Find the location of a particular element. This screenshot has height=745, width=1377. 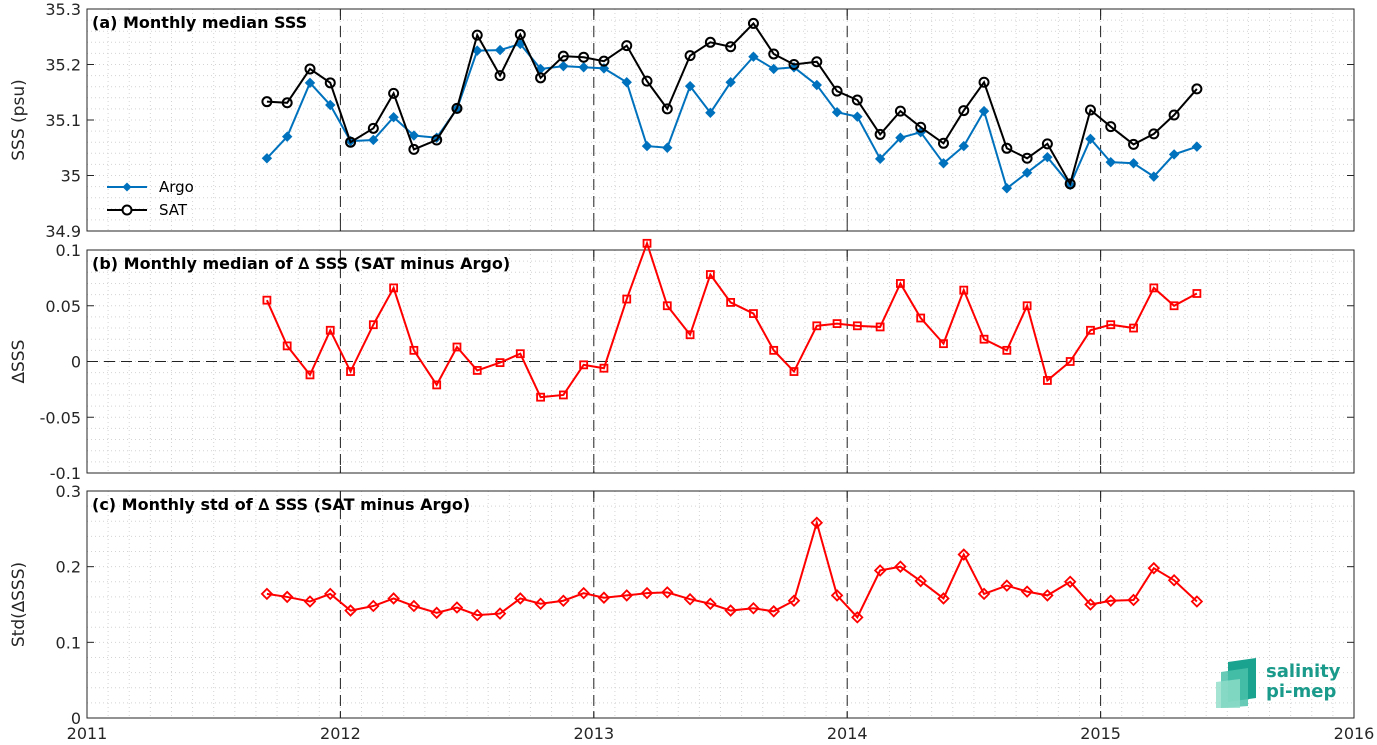

x-tick-label: 2015 is located at coordinates (1100, 733).